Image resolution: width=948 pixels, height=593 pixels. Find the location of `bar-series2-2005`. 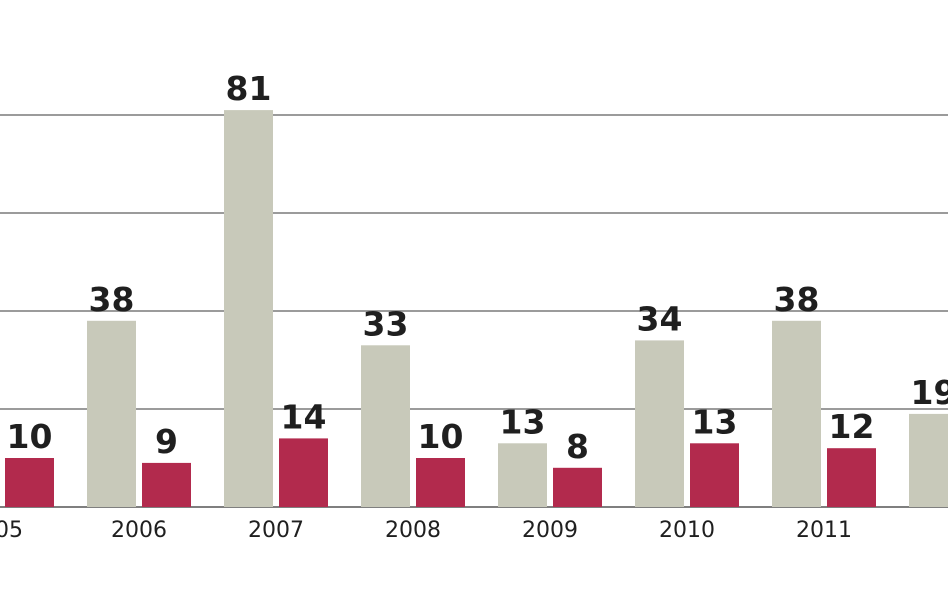

bar-series2-2005 is located at coordinates (29, 482).